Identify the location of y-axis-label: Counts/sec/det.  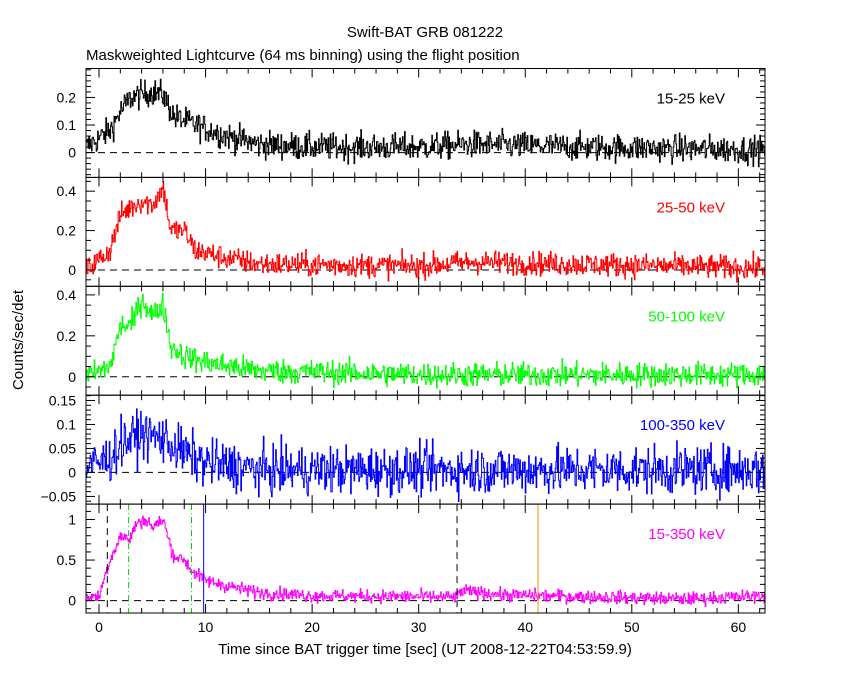
(18, 339).